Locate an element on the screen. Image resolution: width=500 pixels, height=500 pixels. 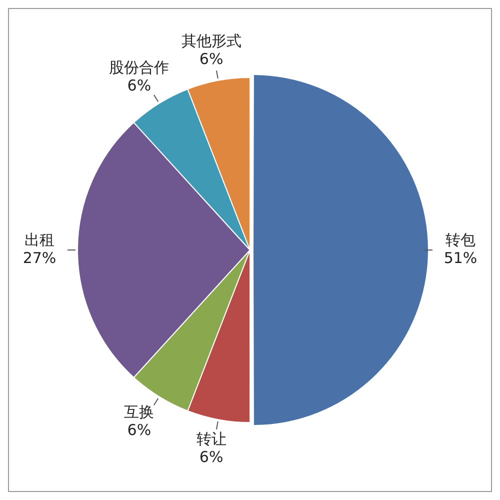
slice-label: 其他形式 is located at coordinates (211, 41).